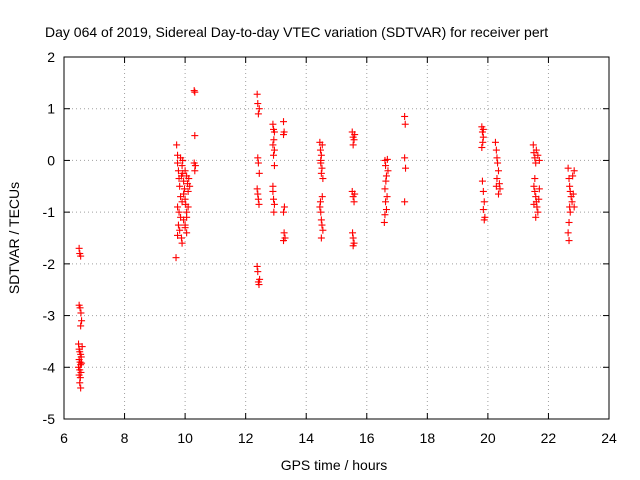 This screenshot has width=640, height=480. I want to click on x-tick-label: 18, so click(428, 438).